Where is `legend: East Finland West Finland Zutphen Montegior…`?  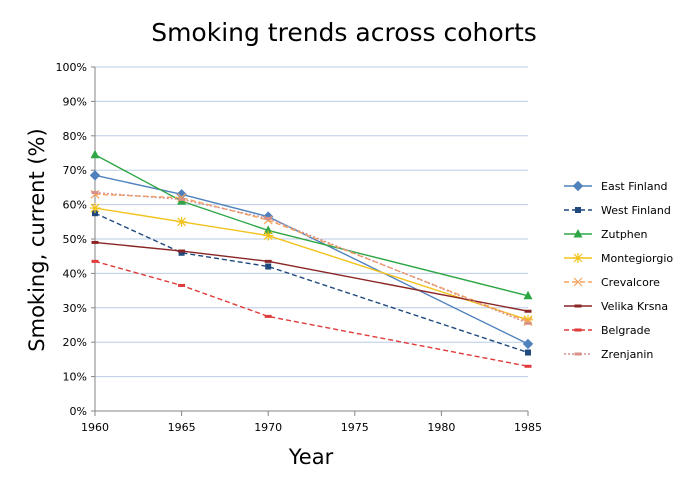 legend: East Finland West Finland Zutphen Montegior… is located at coordinates (618, 270).